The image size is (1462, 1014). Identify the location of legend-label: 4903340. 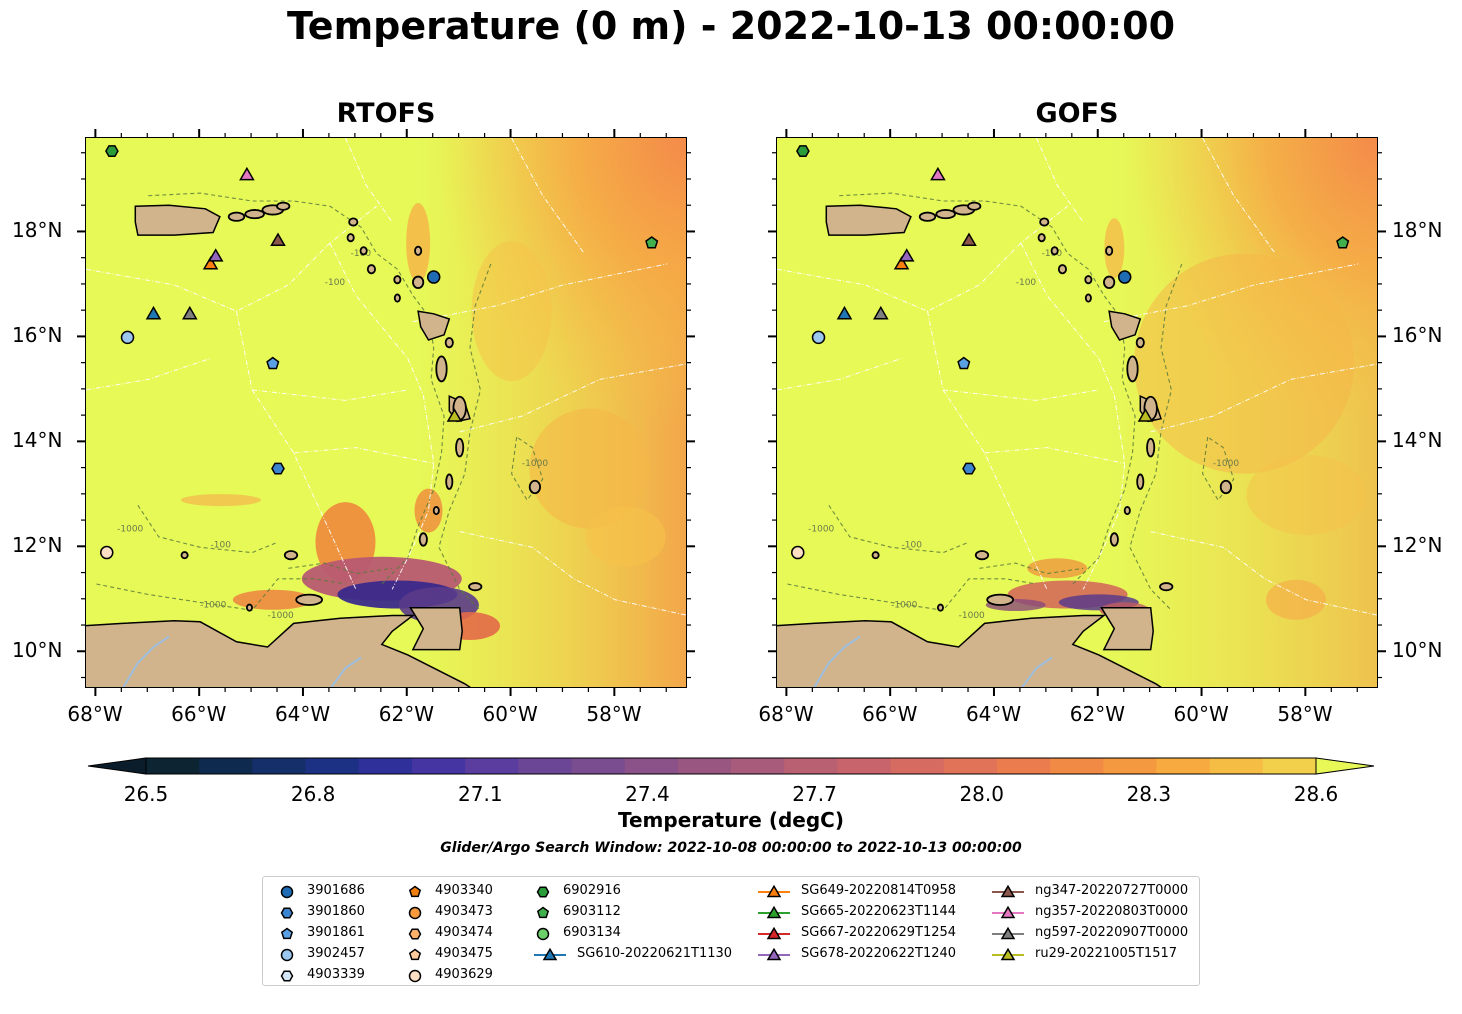
(464, 890).